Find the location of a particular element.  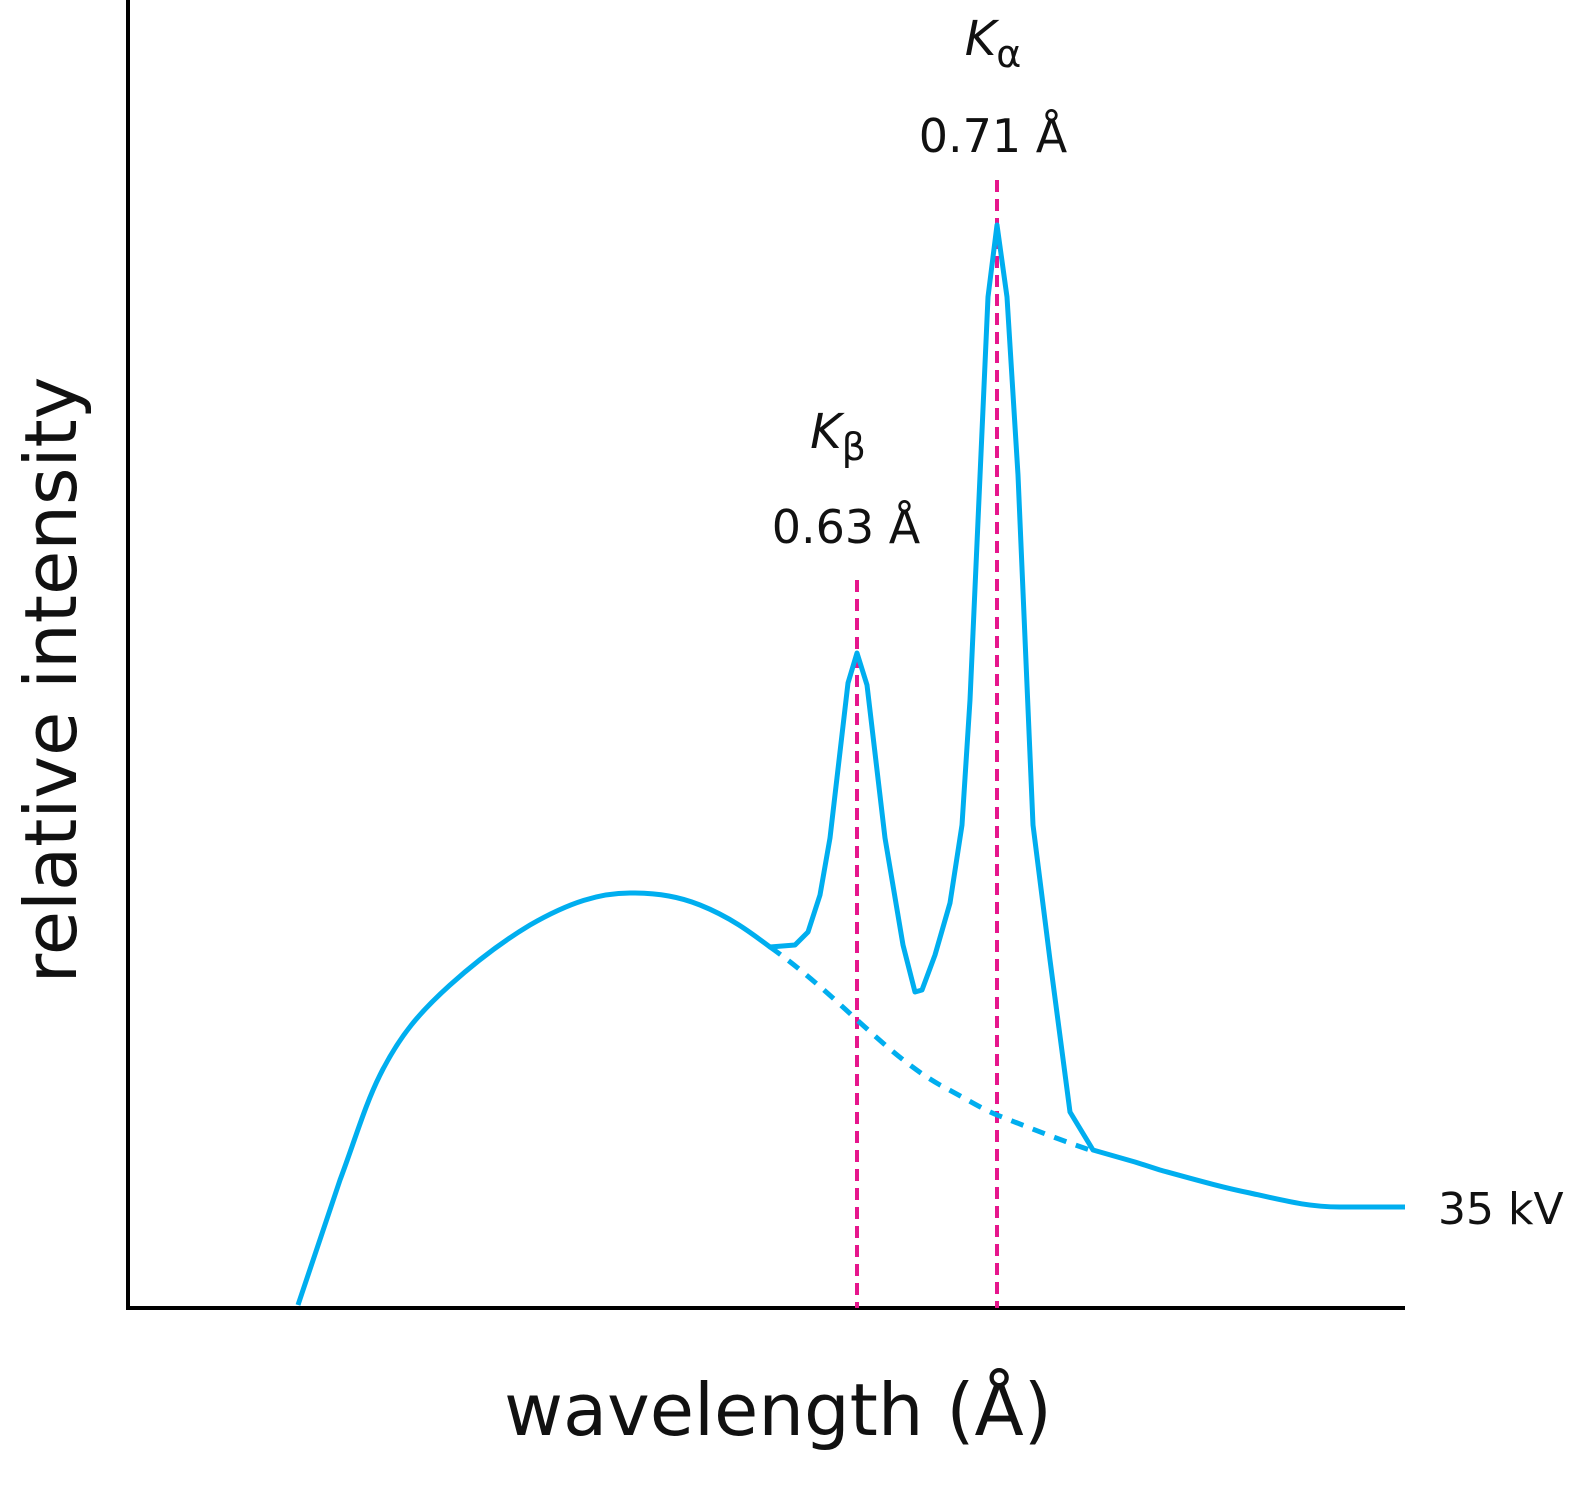

x-axis-label: wavelength (Å) is located at coordinates (778, 1410).